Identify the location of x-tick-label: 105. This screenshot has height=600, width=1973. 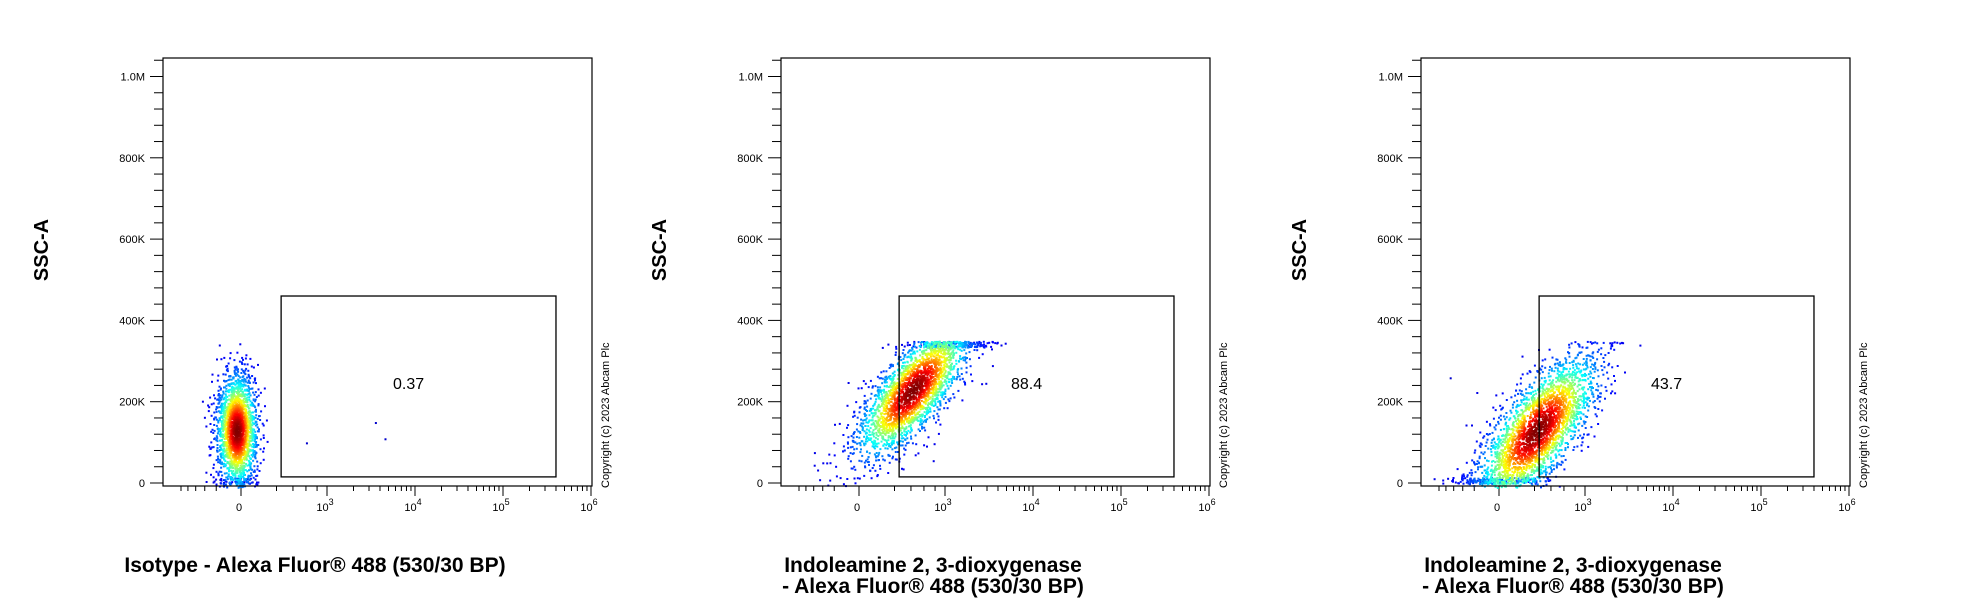
(1118, 505).